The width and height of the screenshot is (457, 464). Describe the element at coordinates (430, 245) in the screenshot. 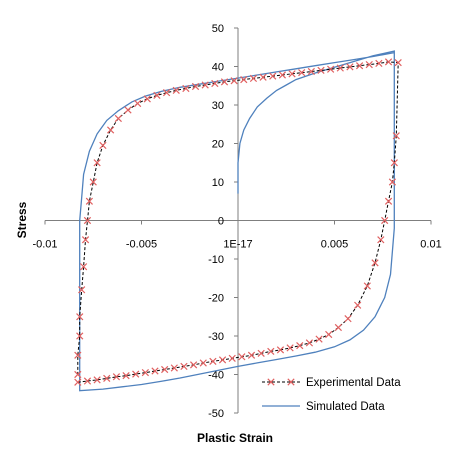

I see `x-tick-label: 0.01` at that location.